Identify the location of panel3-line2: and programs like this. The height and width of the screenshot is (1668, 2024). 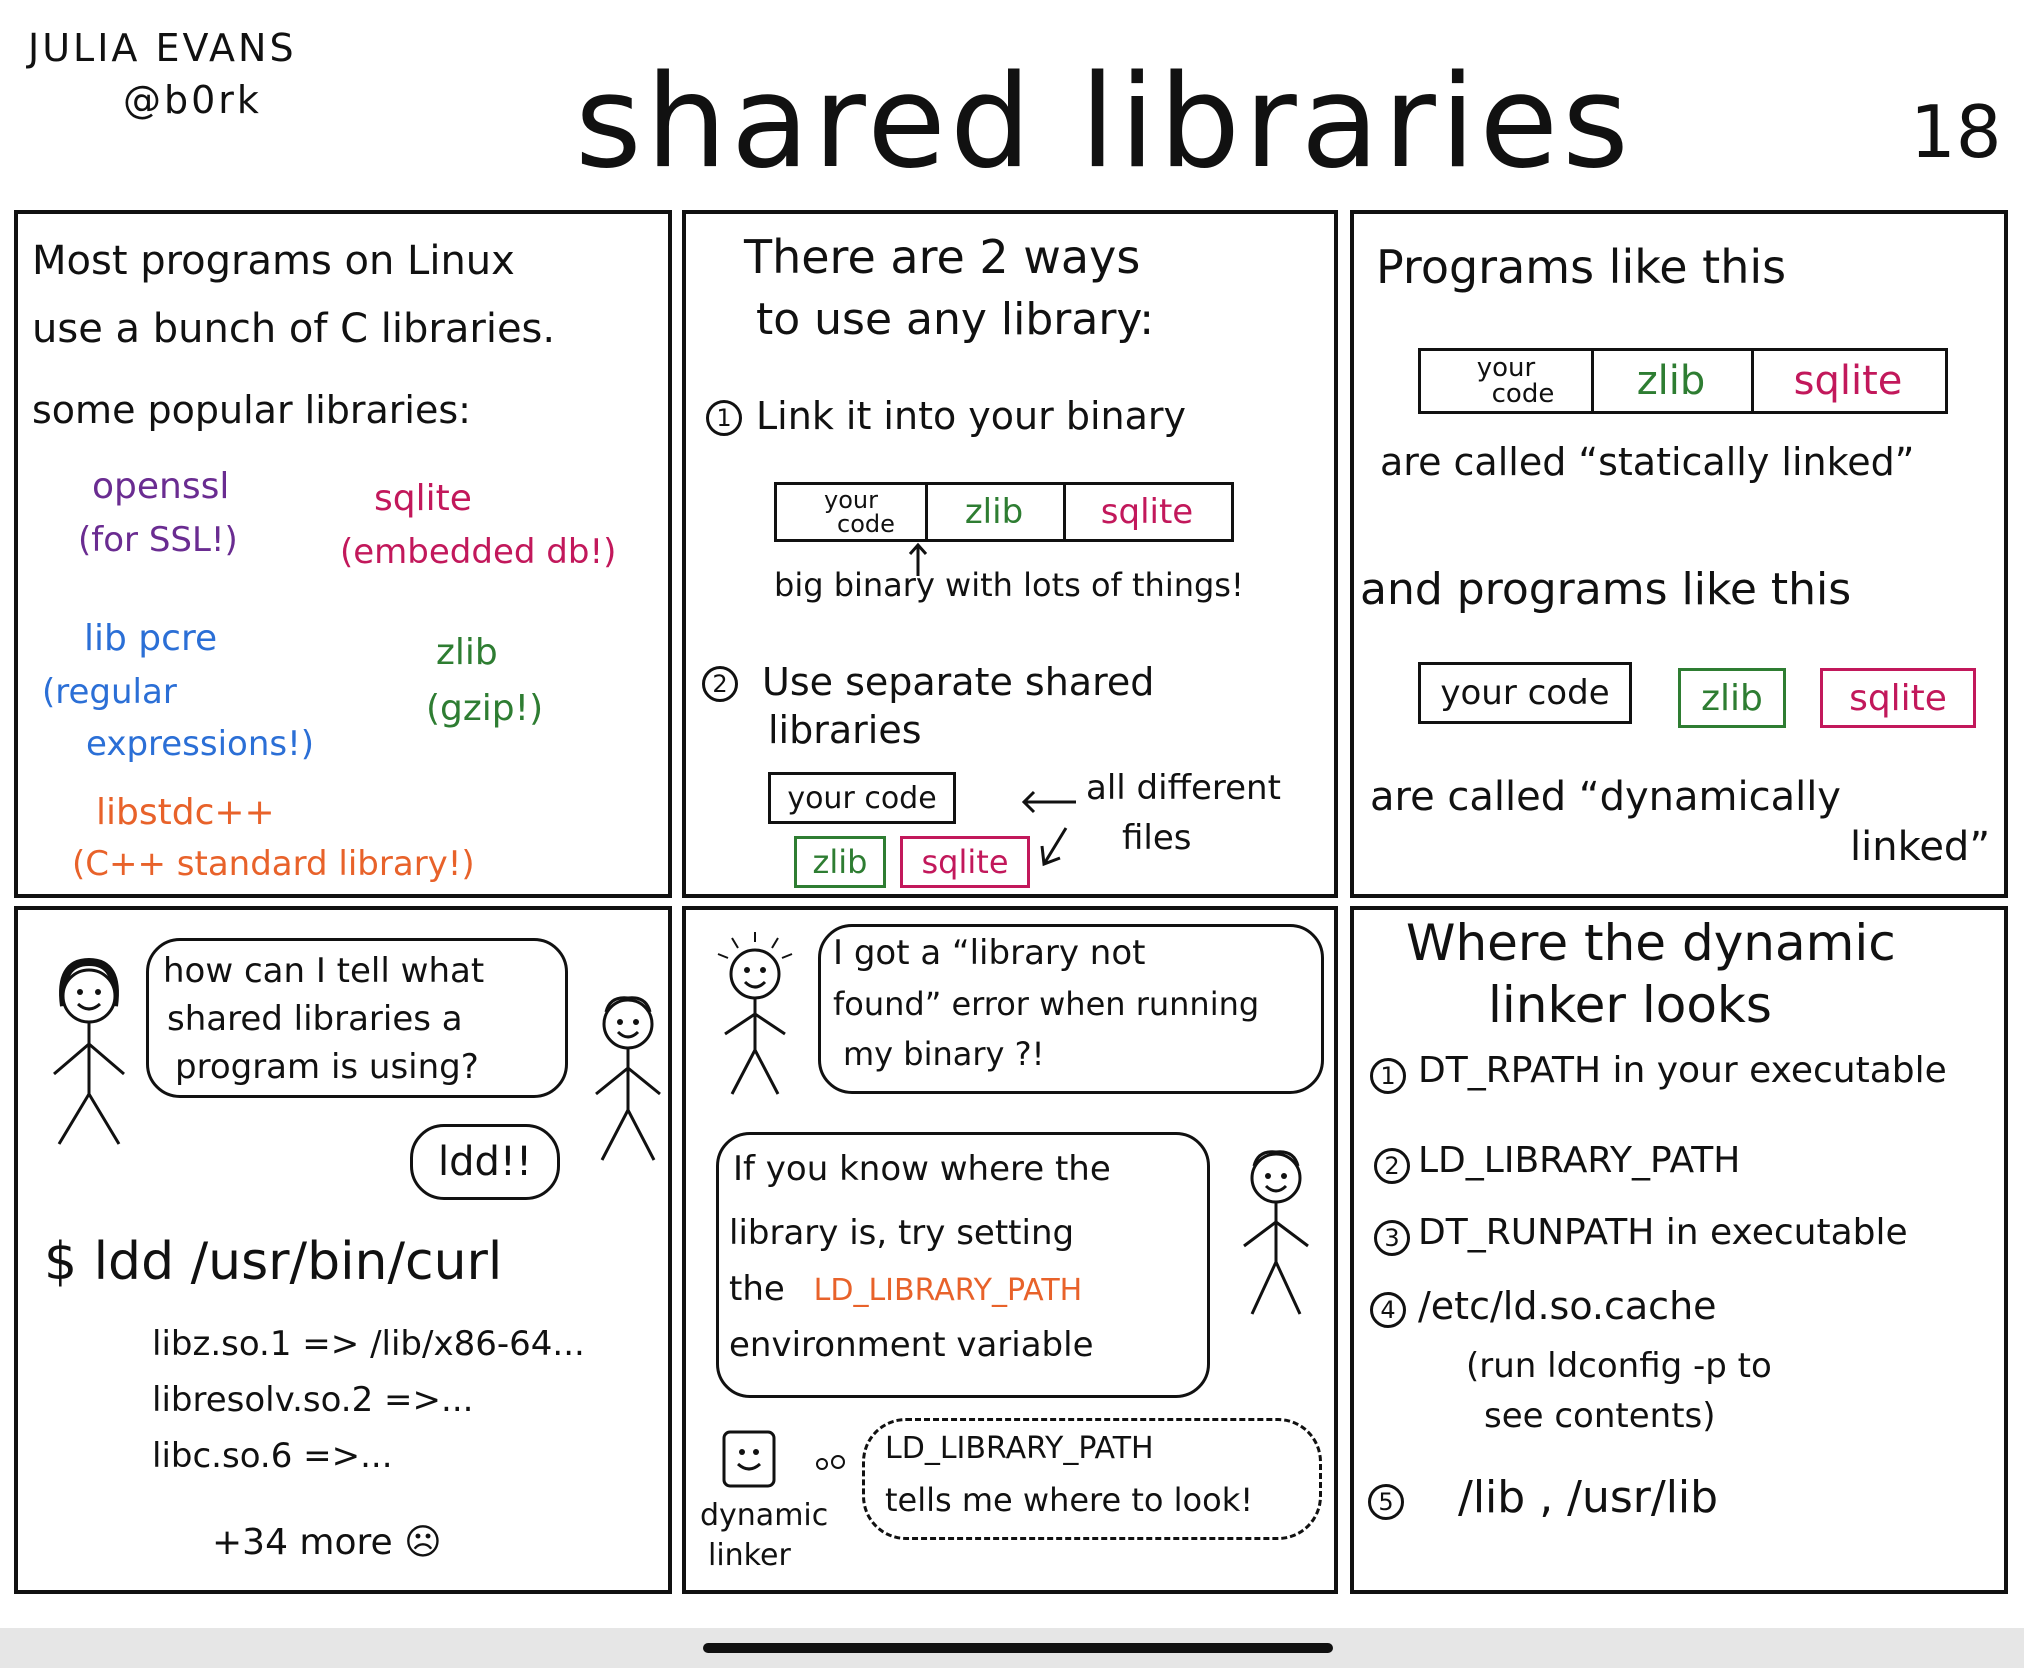
(1606, 589).